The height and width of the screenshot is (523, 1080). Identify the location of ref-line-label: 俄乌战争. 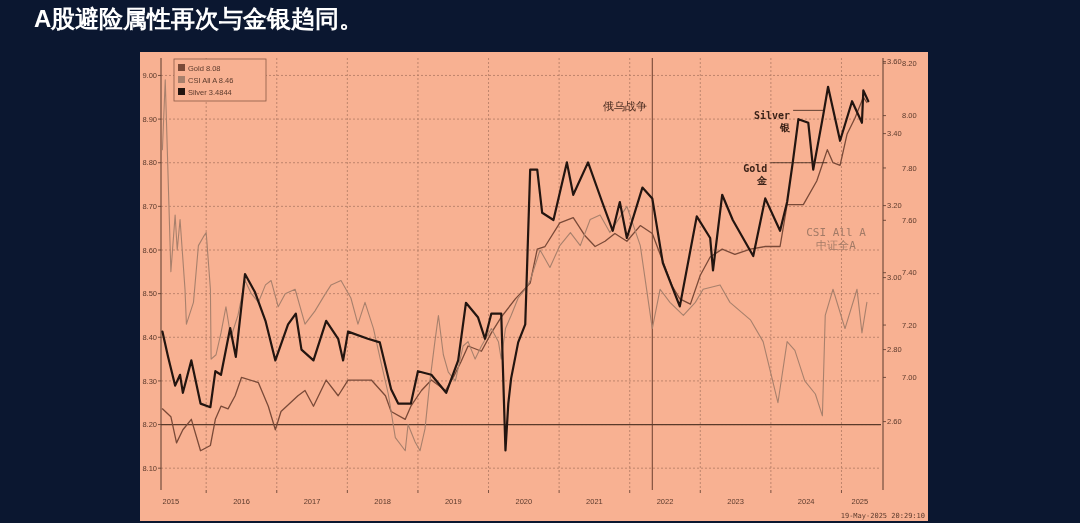
(625, 106).